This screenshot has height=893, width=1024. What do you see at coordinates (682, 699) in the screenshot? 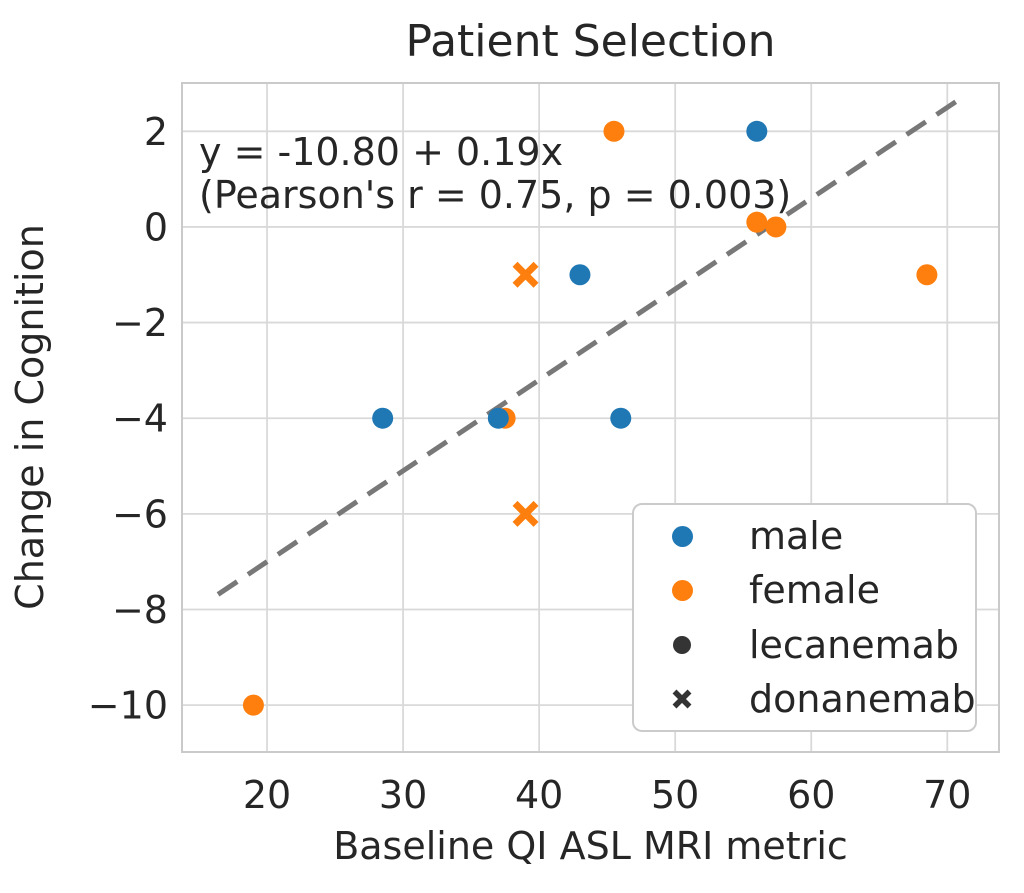
I see `donanemab-x-icon` at bounding box center [682, 699].